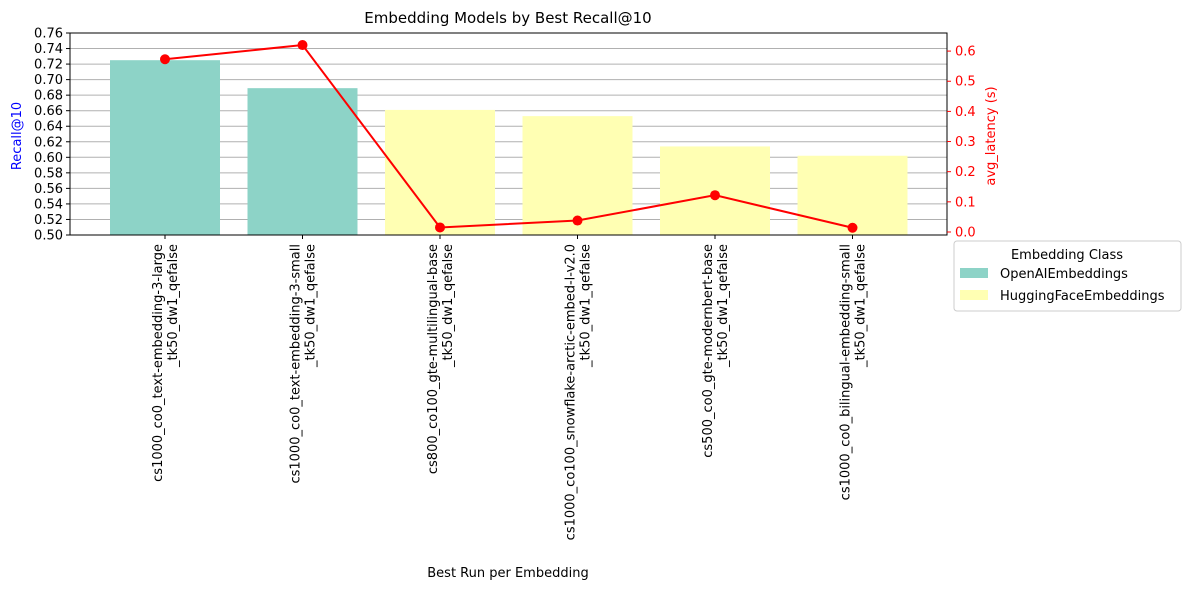 This screenshot has width=1189, height=590. I want to click on y-tick-label-5: 0.60, so click(48, 158).